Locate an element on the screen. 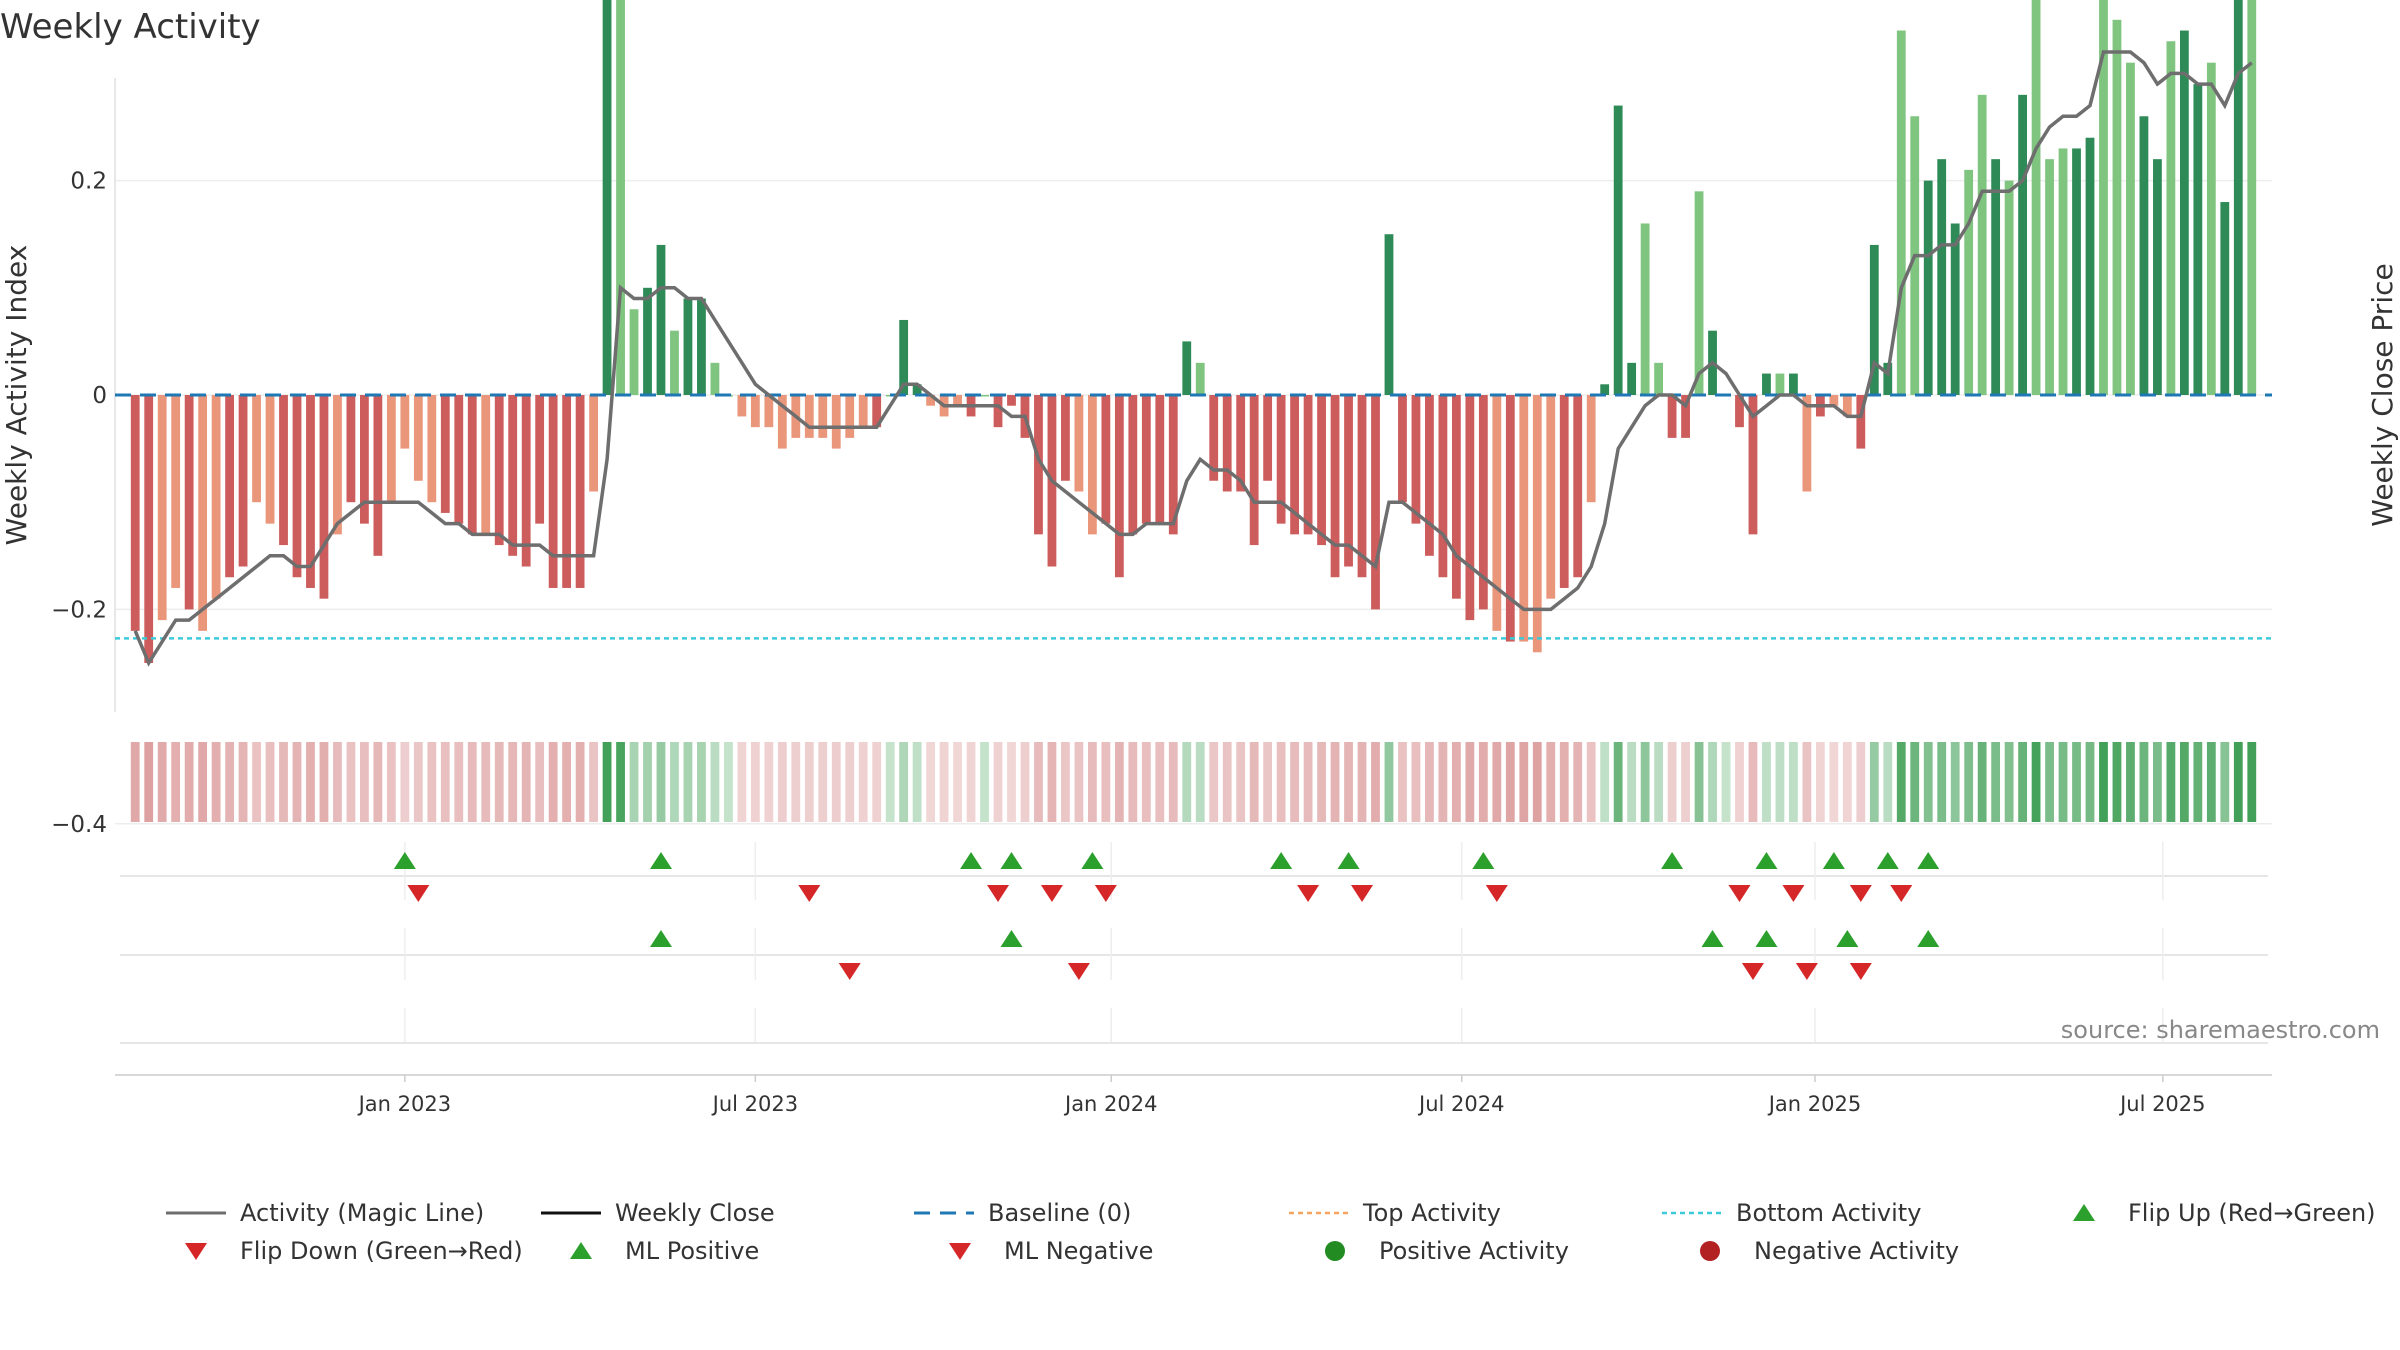  legend-label: ML Positive is located at coordinates (692, 1251).